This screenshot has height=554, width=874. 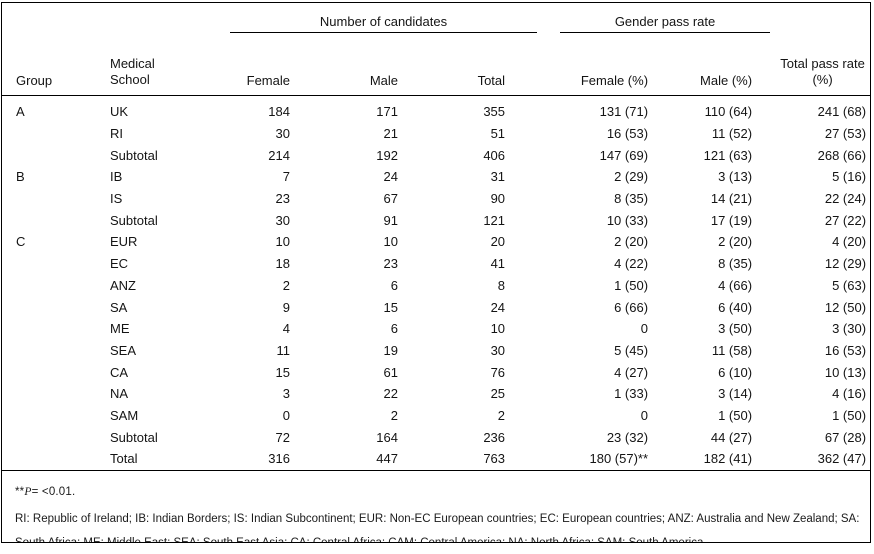 What do you see at coordinates (436, 199) in the screenshot?
I see `table-row: IS 23 67 90 8 (35) 14 (21) 22 (24)` at bounding box center [436, 199].